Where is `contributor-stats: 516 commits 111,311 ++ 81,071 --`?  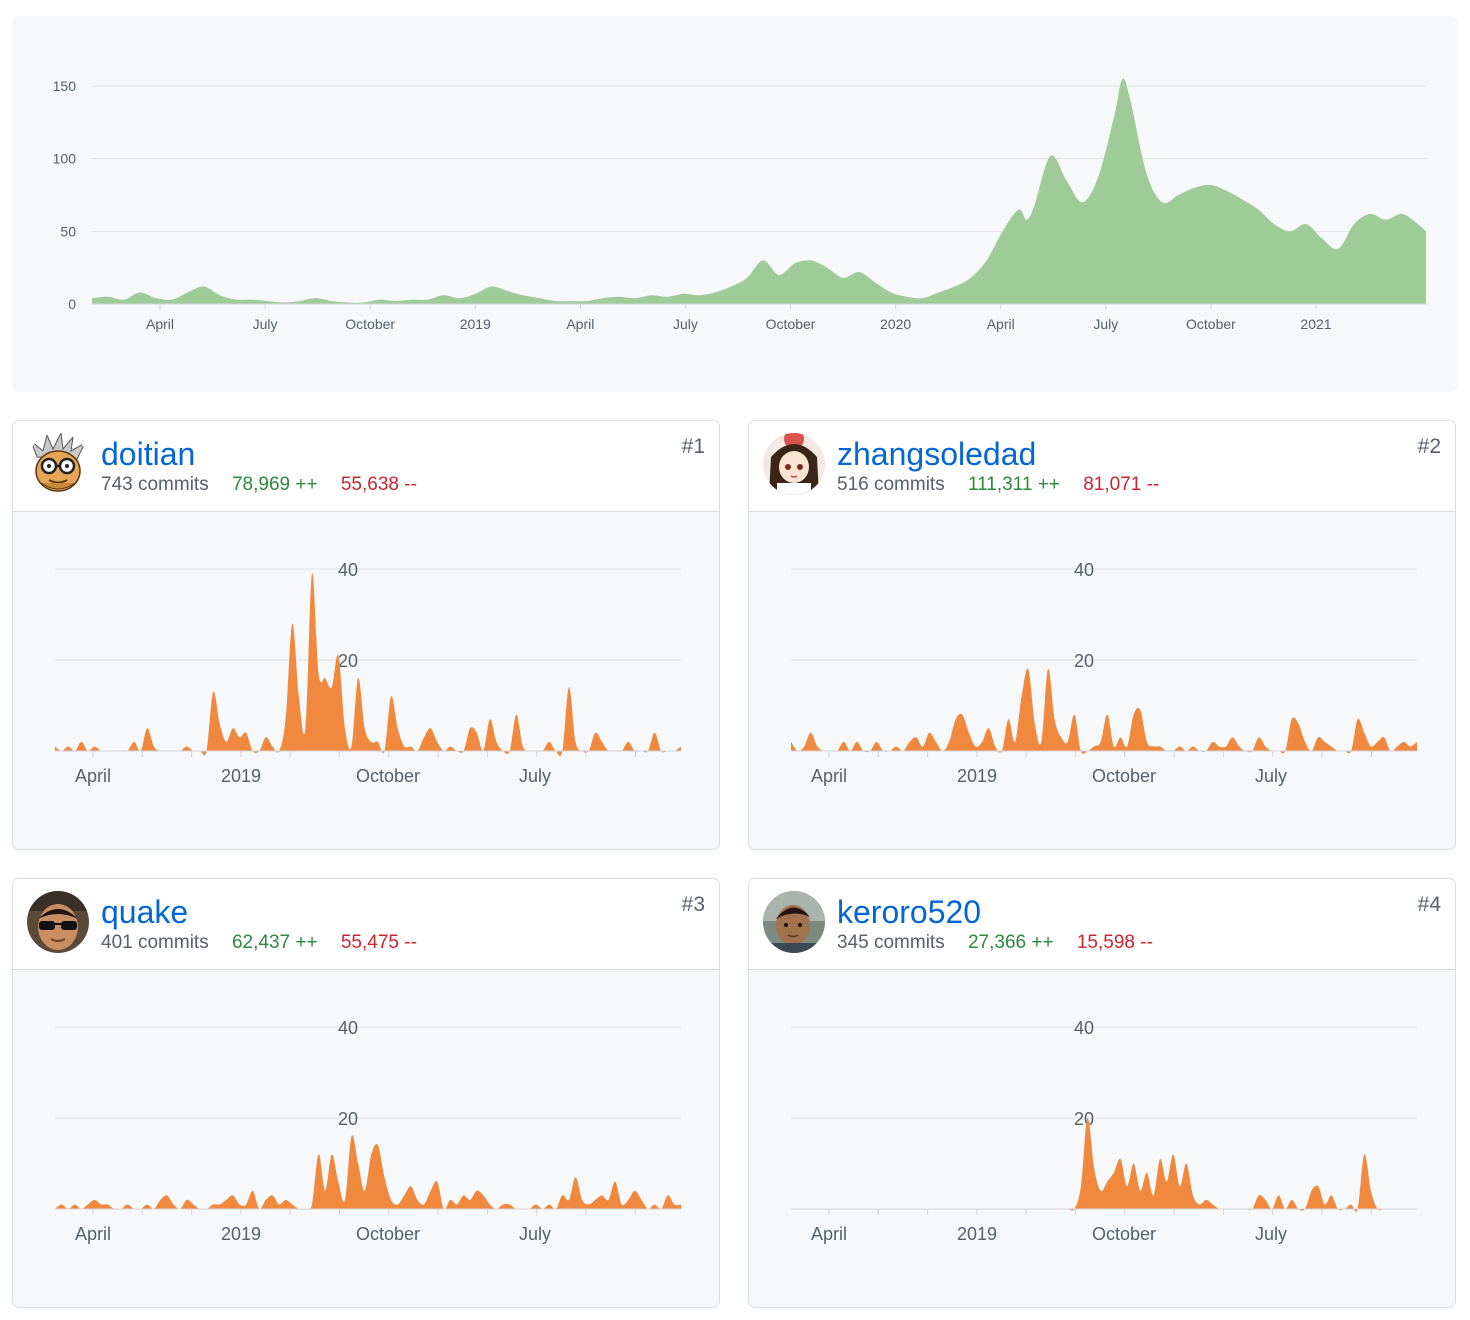
contributor-stats: 516 commits 111,311 ++ 81,071 -- is located at coordinates (1007, 485).